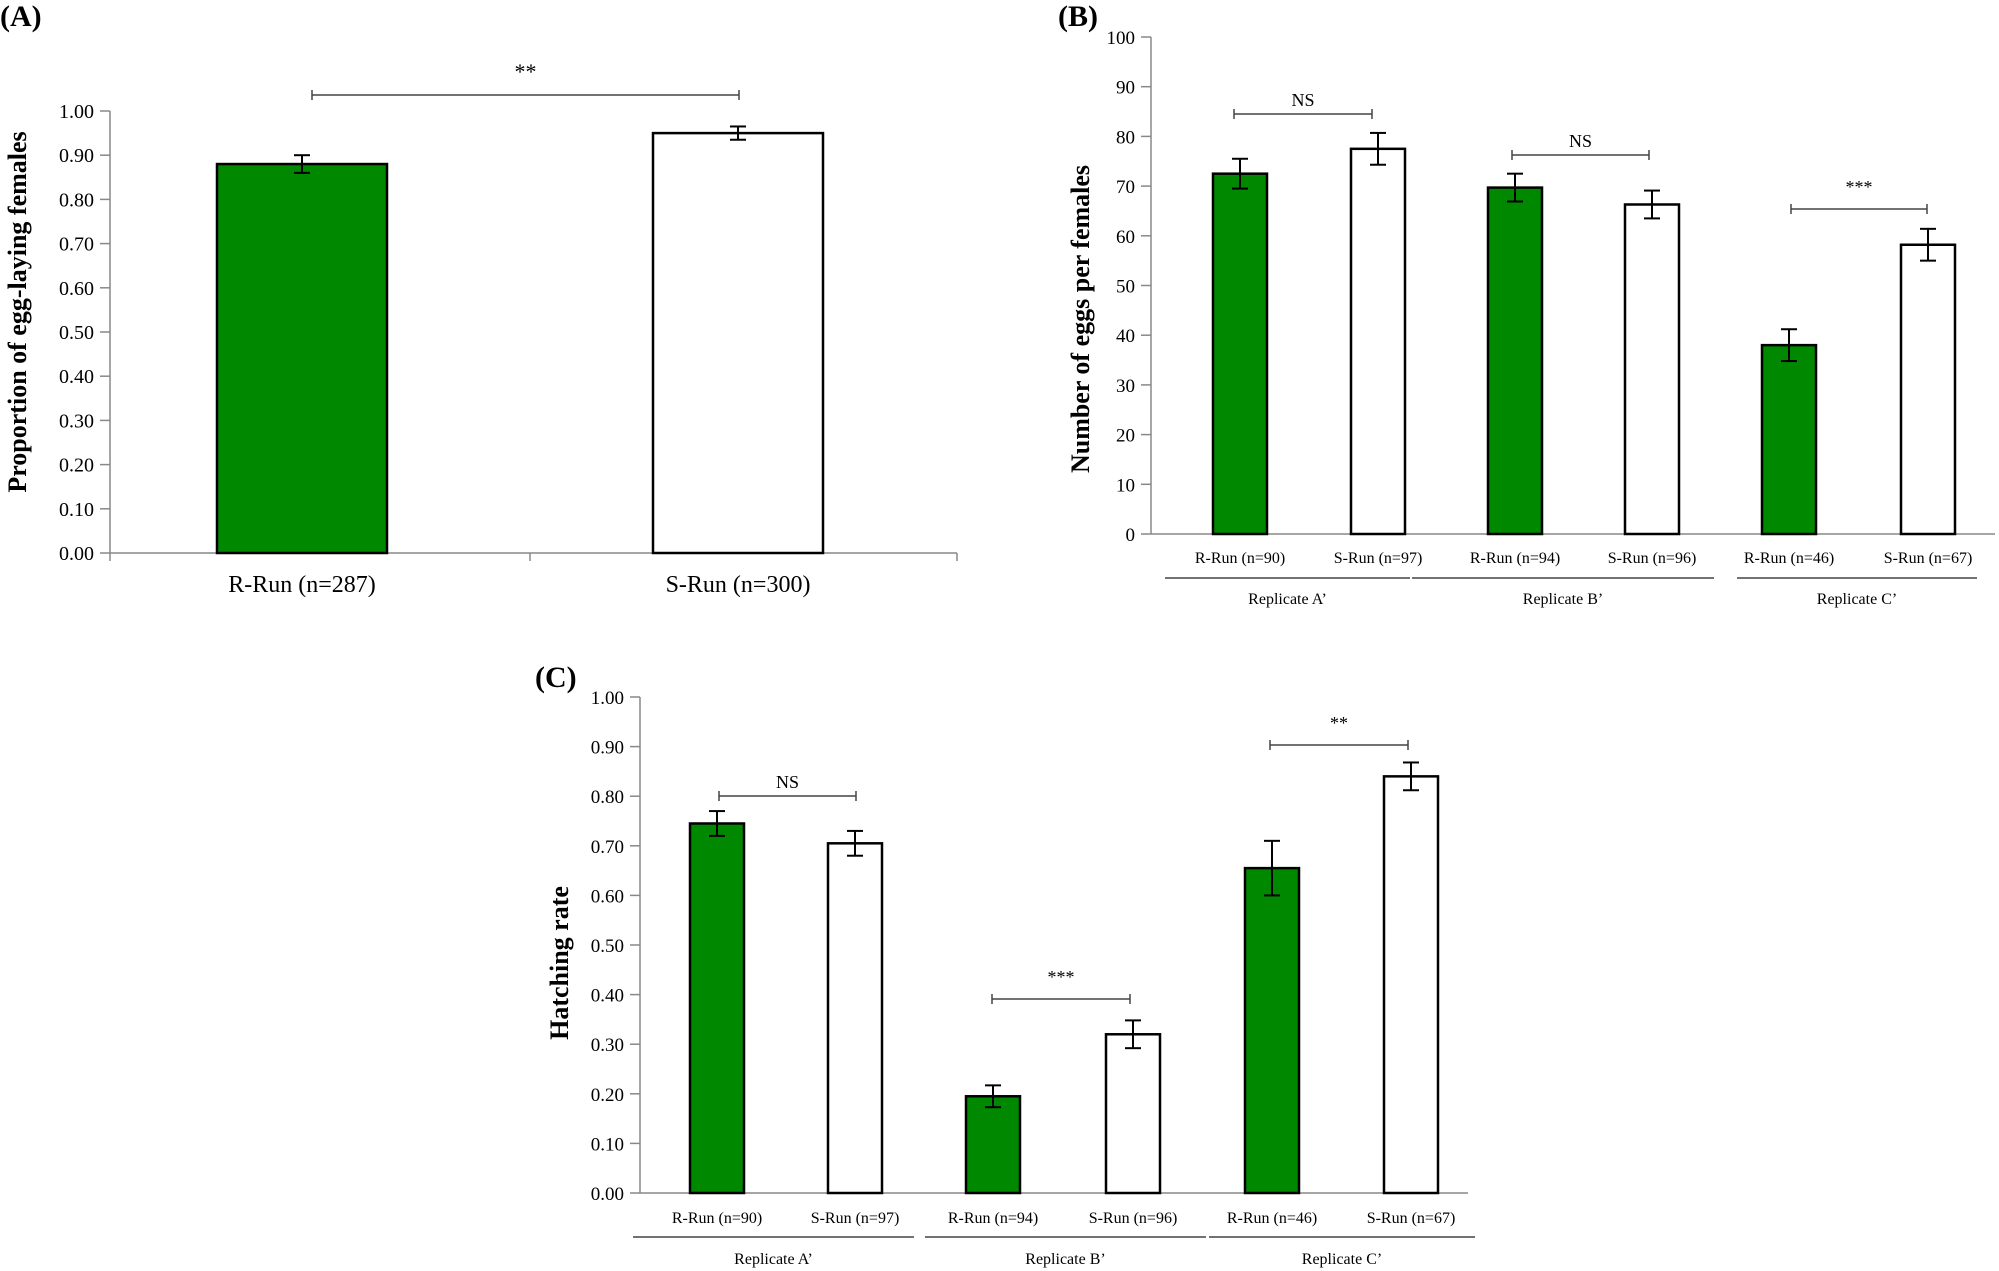 The image size is (1999, 1271). Describe the element at coordinates (556, 677) in the screenshot. I see `panel-c-label: (C)` at that location.